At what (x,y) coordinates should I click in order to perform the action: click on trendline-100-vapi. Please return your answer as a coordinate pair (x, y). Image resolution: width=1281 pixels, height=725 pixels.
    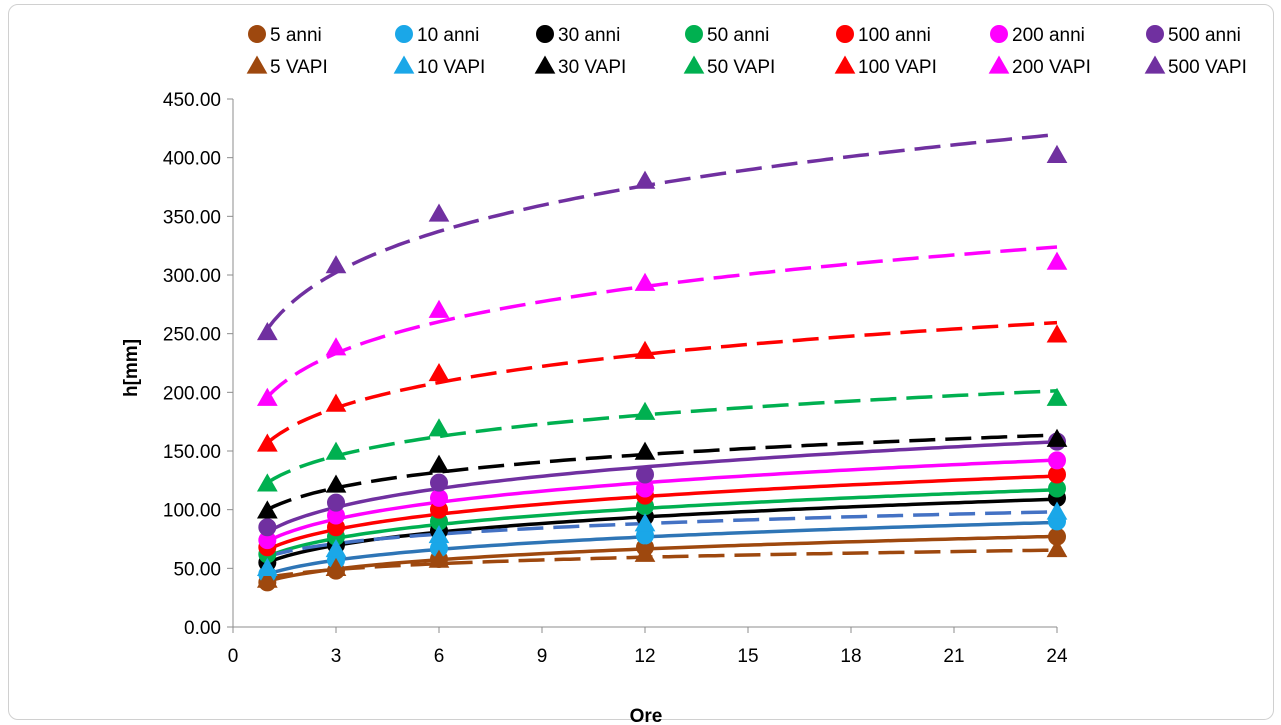
    Looking at the image, I should click on (662, 382).